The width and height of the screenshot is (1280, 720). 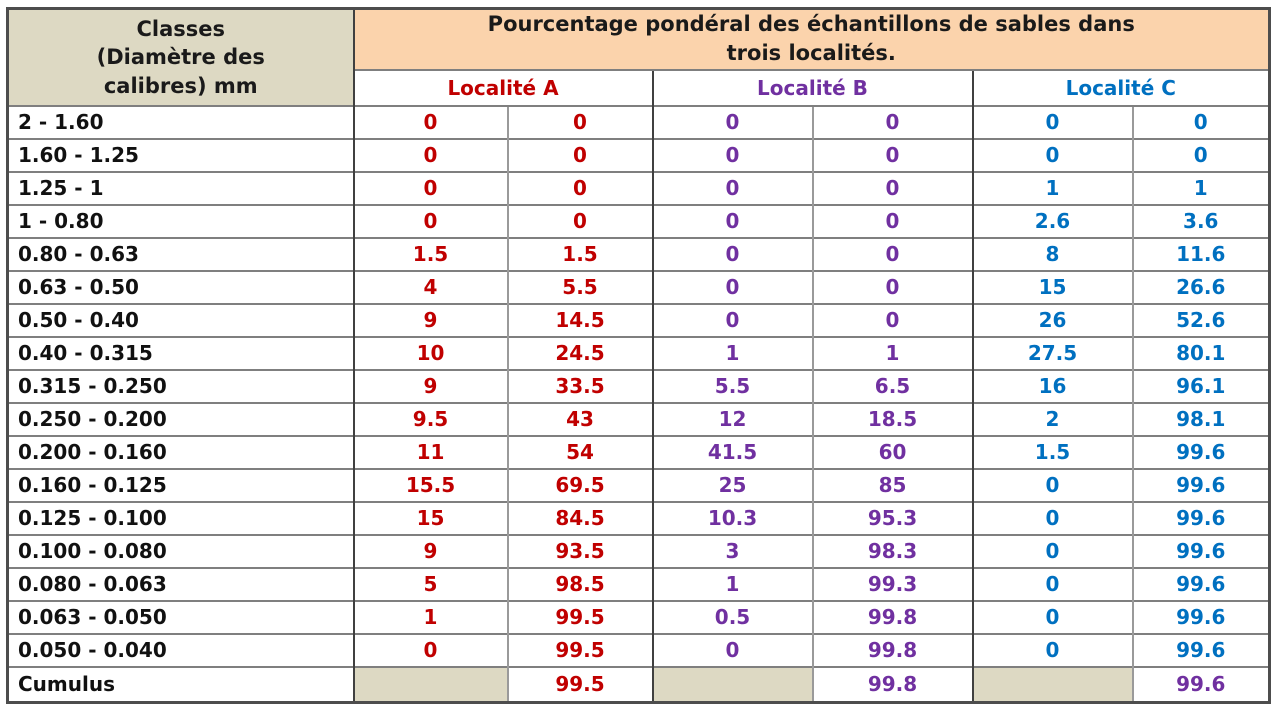 What do you see at coordinates (180, 684) in the screenshot?
I see `cumulus-label: Cumulus` at bounding box center [180, 684].